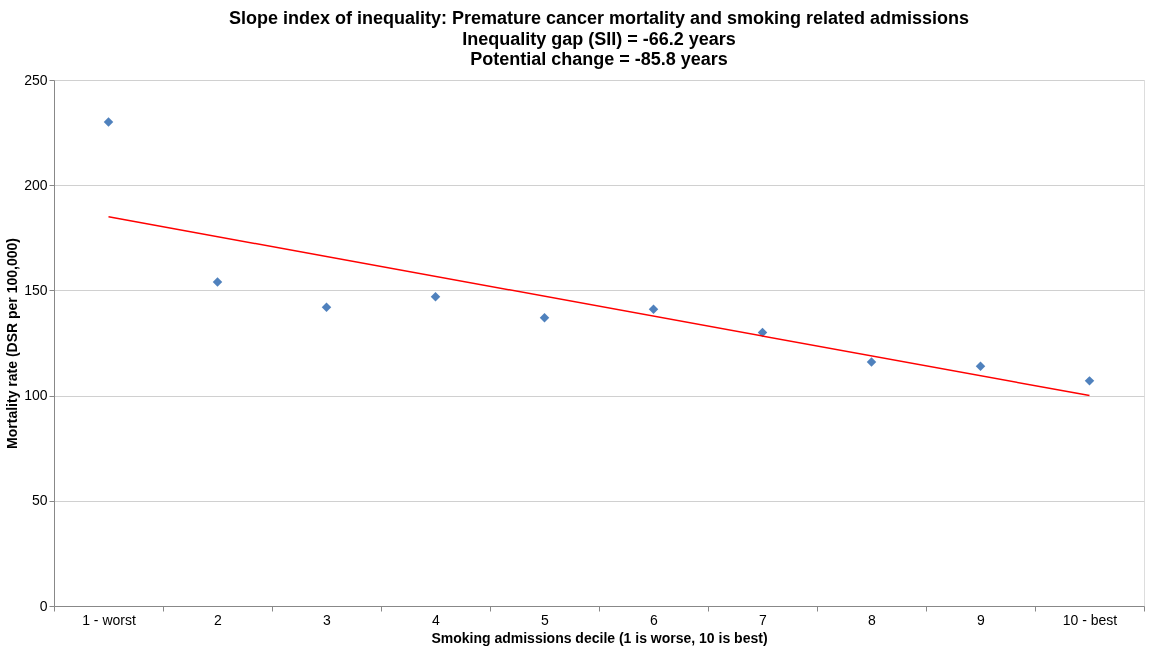 The image size is (1158, 657). Describe the element at coordinates (599, 637) in the screenshot. I see `x-axis-title: Smoking admissions decile (1 is worse, 10 is best)` at that location.